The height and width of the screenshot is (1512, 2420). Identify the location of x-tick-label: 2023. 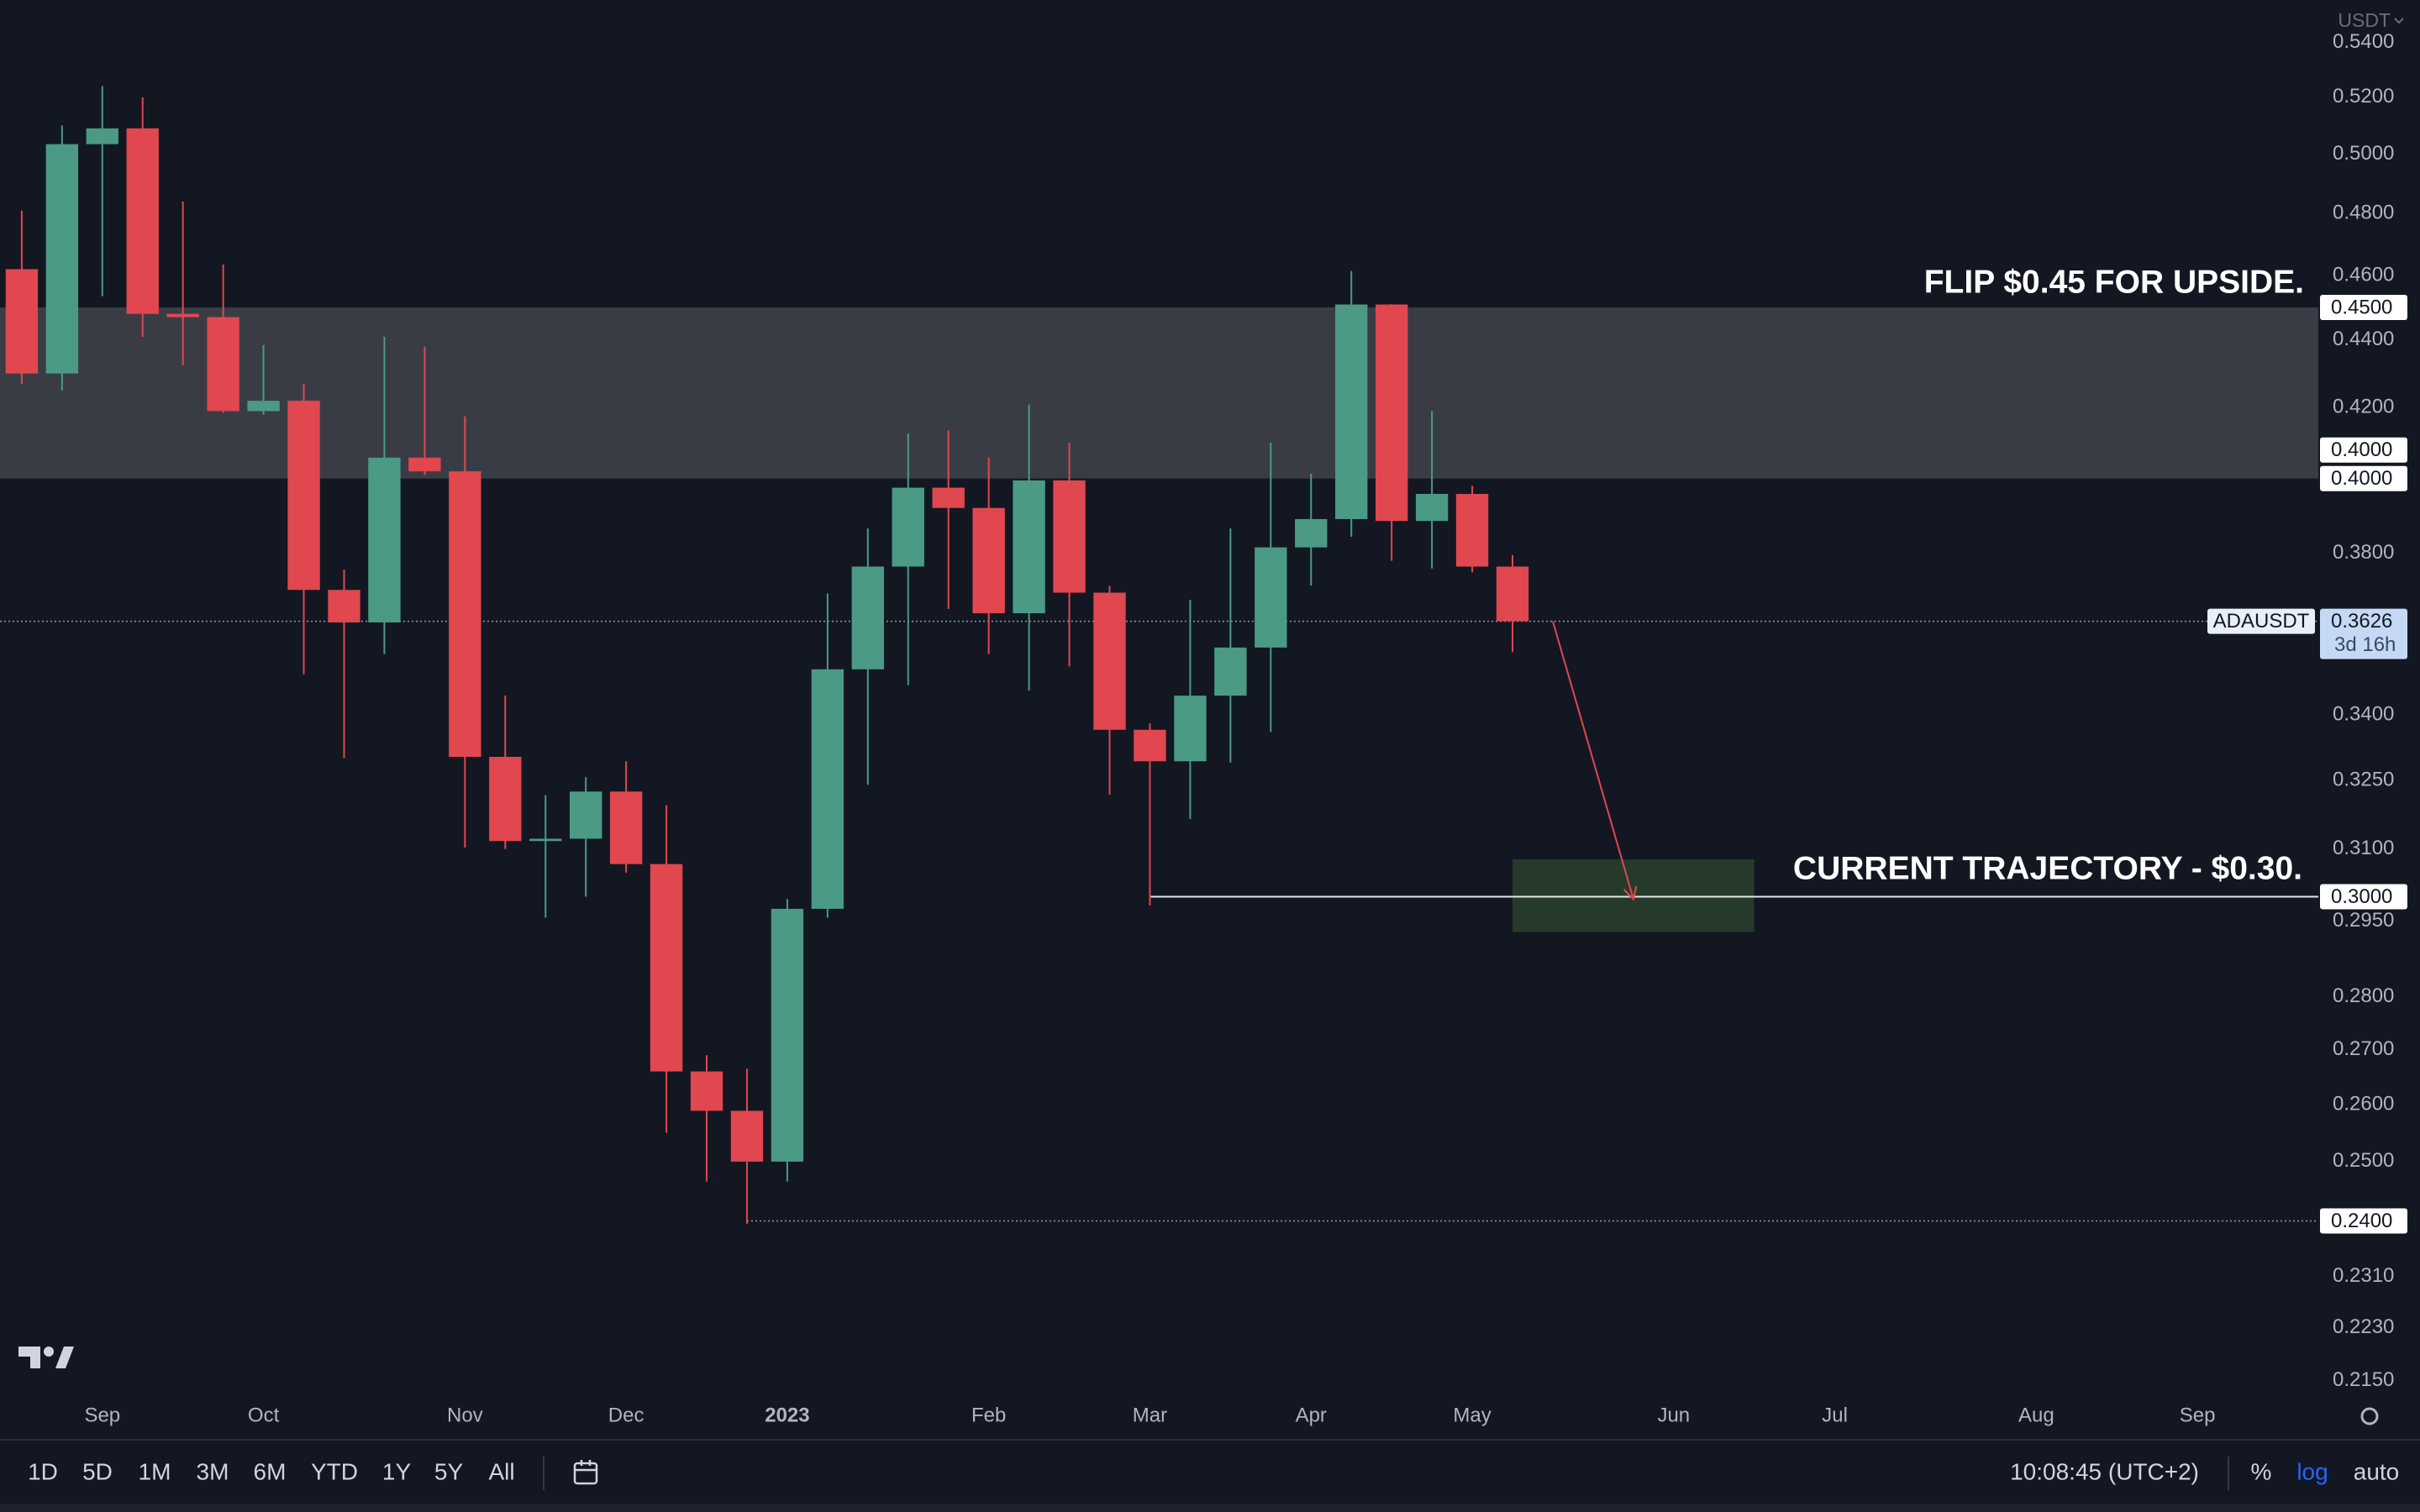
(787, 1415).